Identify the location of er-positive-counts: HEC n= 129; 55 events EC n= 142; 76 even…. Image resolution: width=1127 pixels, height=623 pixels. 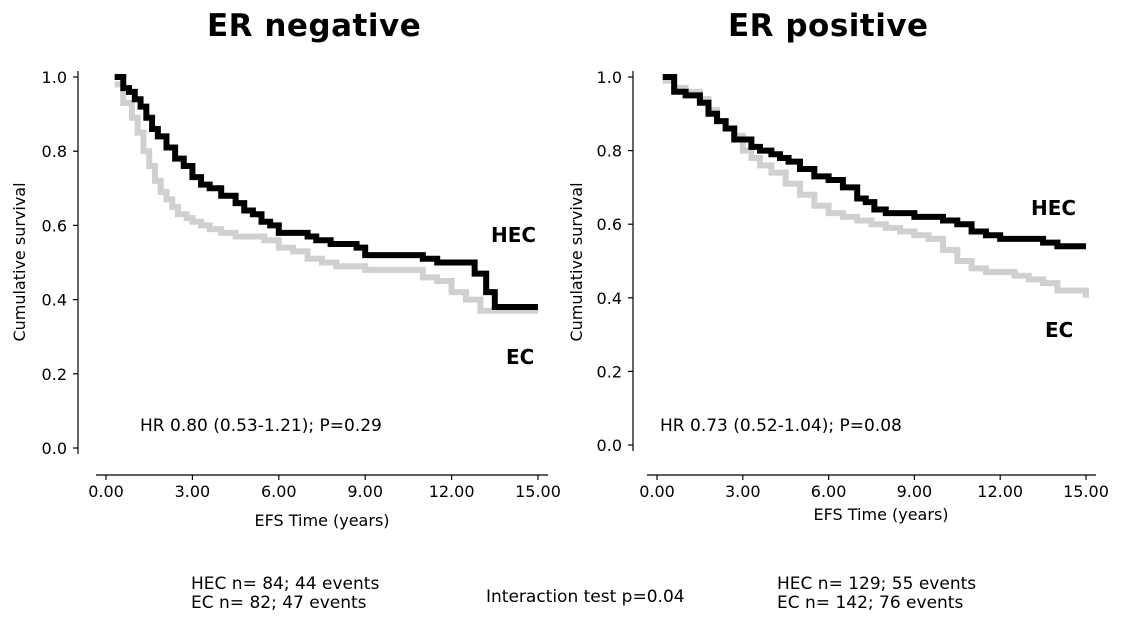
(876, 594).